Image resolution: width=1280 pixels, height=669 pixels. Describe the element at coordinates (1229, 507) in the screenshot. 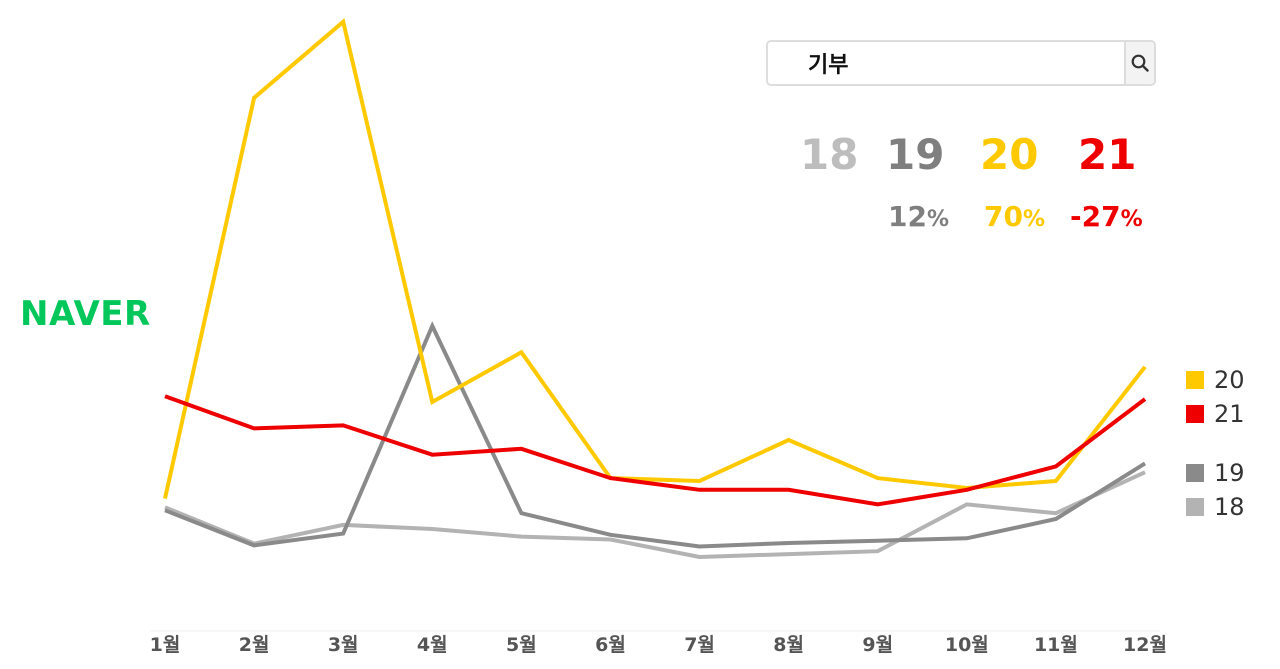

I see `legend-label: 18` at that location.